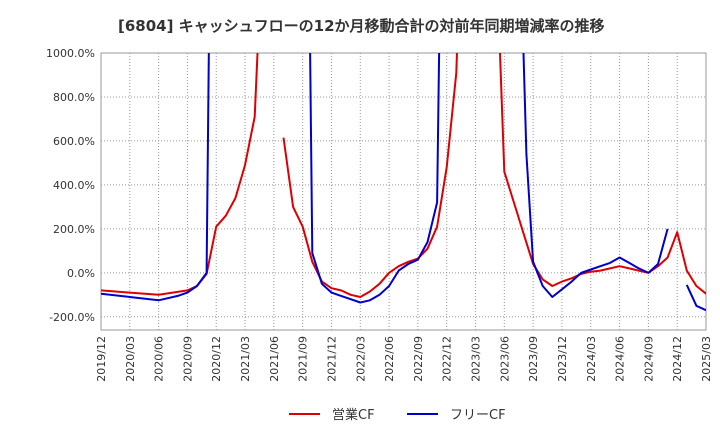 Image resolution: width=720 pixels, height=440 pixels. What do you see at coordinates (70, 53) in the screenshot?
I see `y-tick-label: 1000.0%` at bounding box center [70, 53].